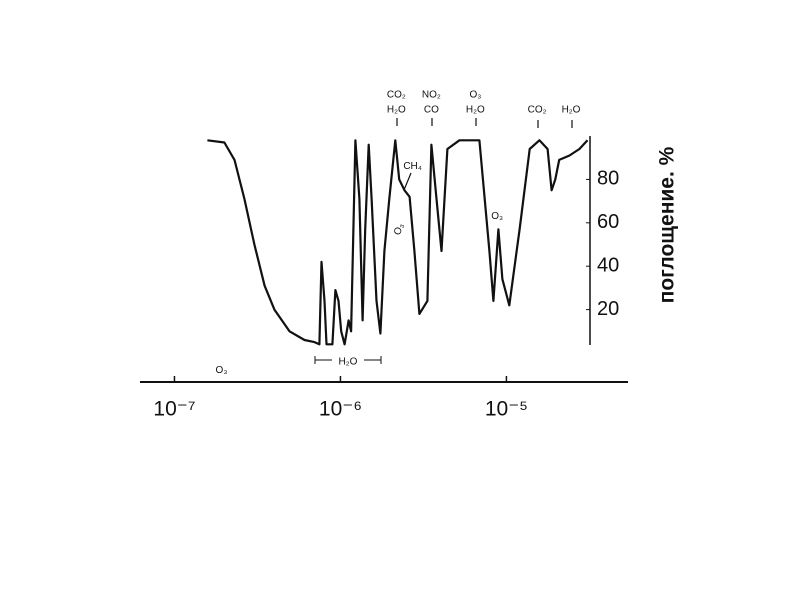 This screenshot has height=595, width=794. I want to click on annotation: CH₄, so click(412, 166).